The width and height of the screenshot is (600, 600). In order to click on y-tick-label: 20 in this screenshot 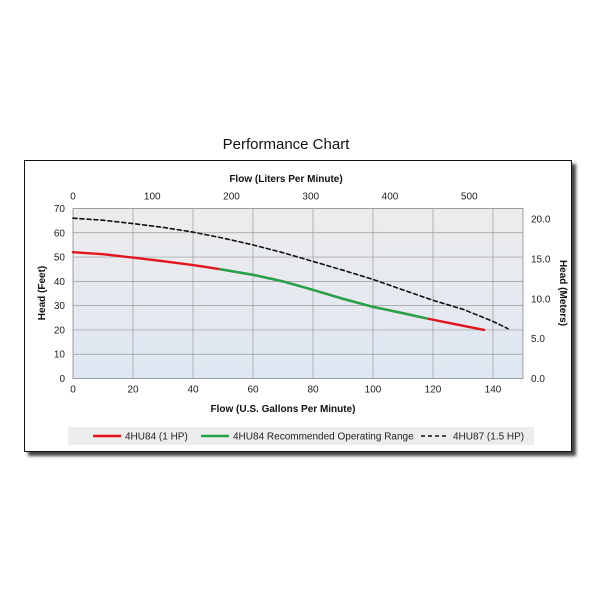, I will do `click(60, 330)`.